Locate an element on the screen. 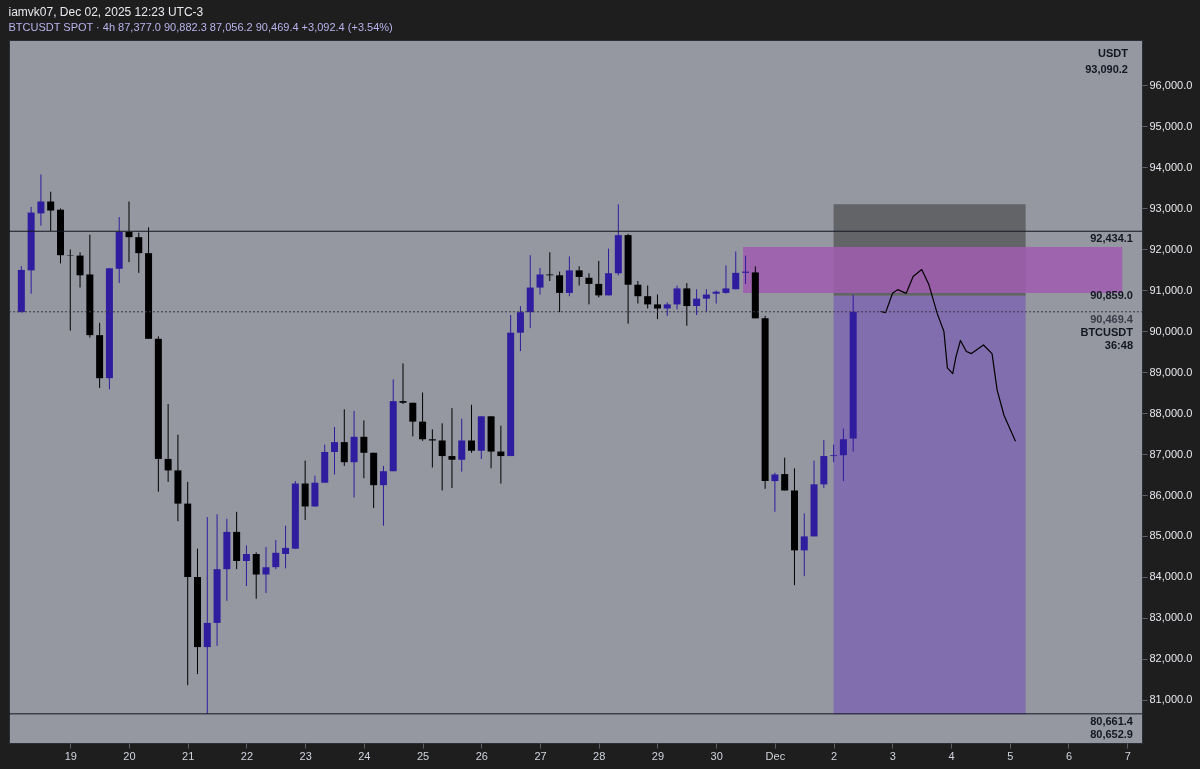  y-tick-label: 94,000.0 is located at coordinates (1171, 166).